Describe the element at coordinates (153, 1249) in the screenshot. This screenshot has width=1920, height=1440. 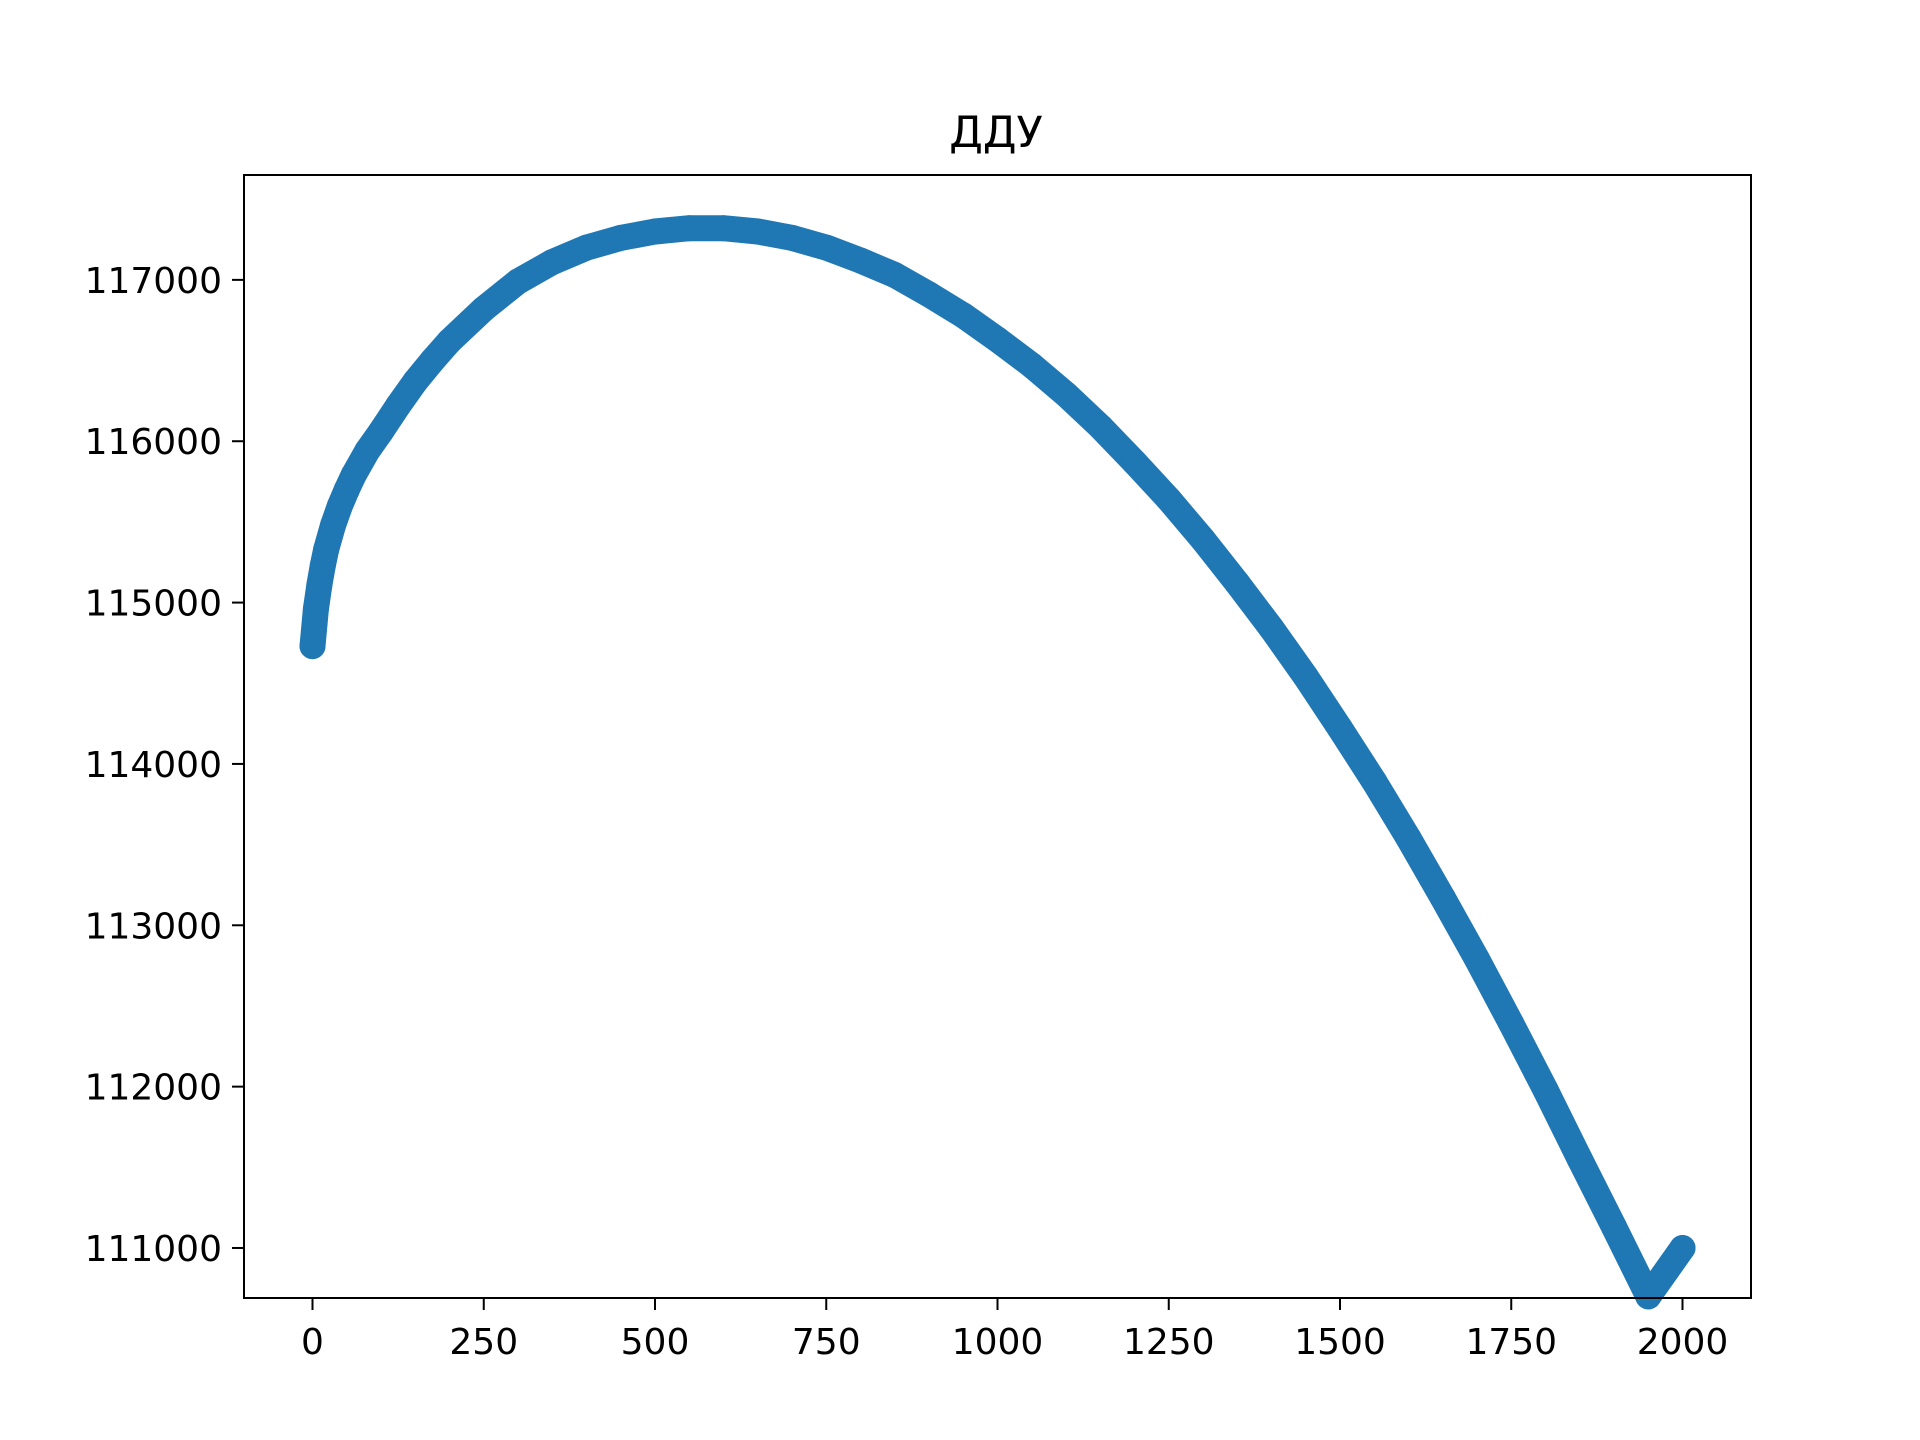
I see `y-tick-label: 111000` at that location.